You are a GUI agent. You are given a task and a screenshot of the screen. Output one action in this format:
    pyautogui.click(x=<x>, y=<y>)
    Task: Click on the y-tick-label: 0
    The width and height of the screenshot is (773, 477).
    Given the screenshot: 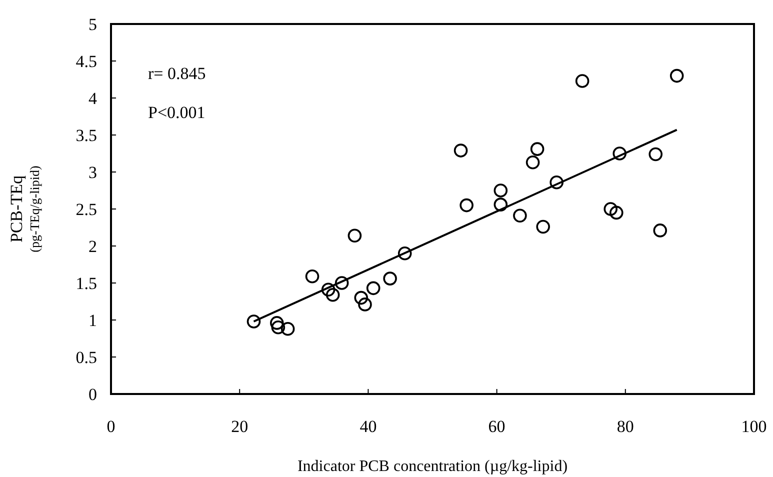 What is the action you would take?
    pyautogui.click(x=92, y=394)
    